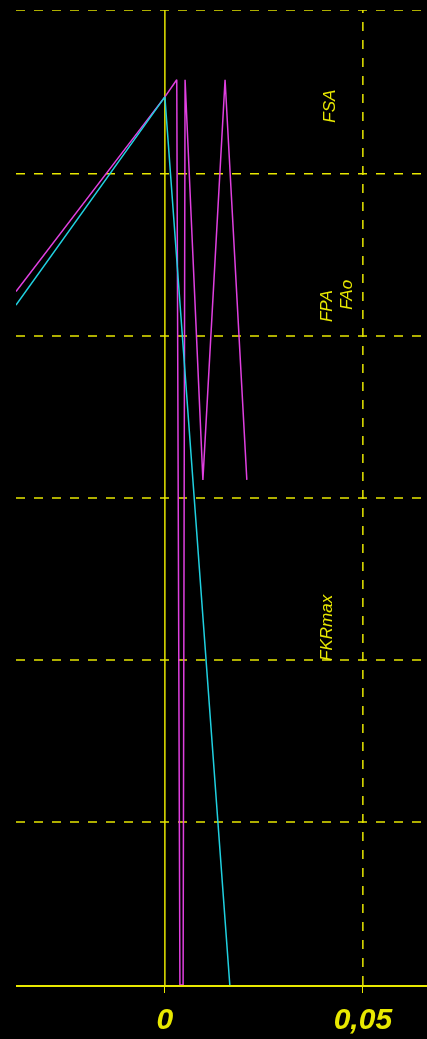 The image size is (427, 1039). What do you see at coordinates (327, 627) in the screenshot?
I see `annotation: FKRmax` at bounding box center [327, 627].